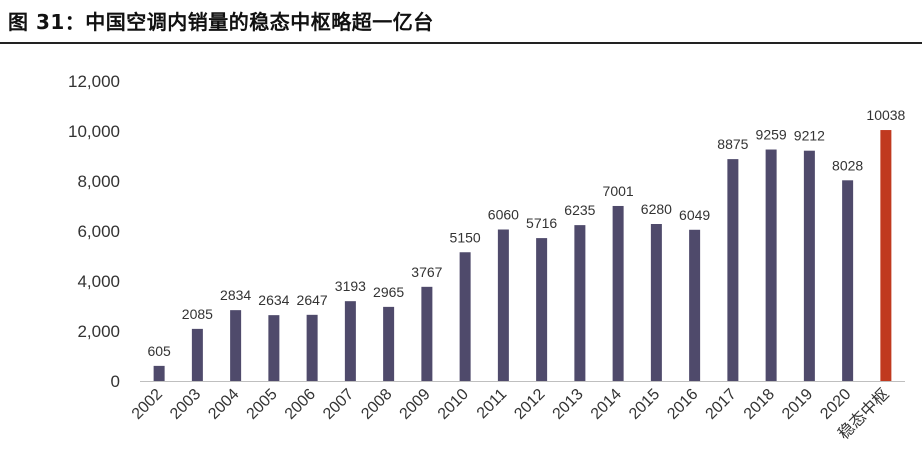  What do you see at coordinates (415, 404) in the screenshot?
I see `x-tick-label: 2009` at bounding box center [415, 404].